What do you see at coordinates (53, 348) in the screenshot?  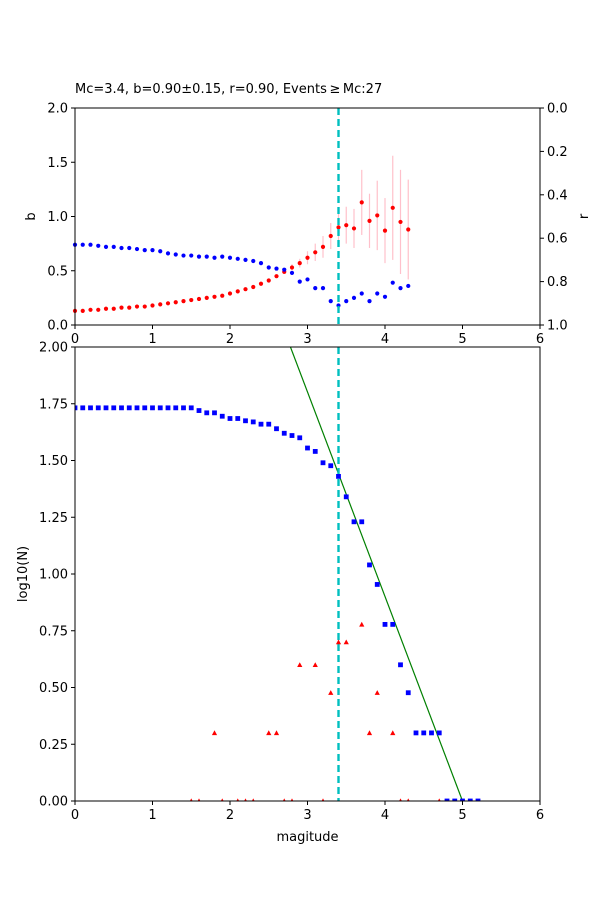 I see `y-tick-label: 2.00` at bounding box center [53, 348].